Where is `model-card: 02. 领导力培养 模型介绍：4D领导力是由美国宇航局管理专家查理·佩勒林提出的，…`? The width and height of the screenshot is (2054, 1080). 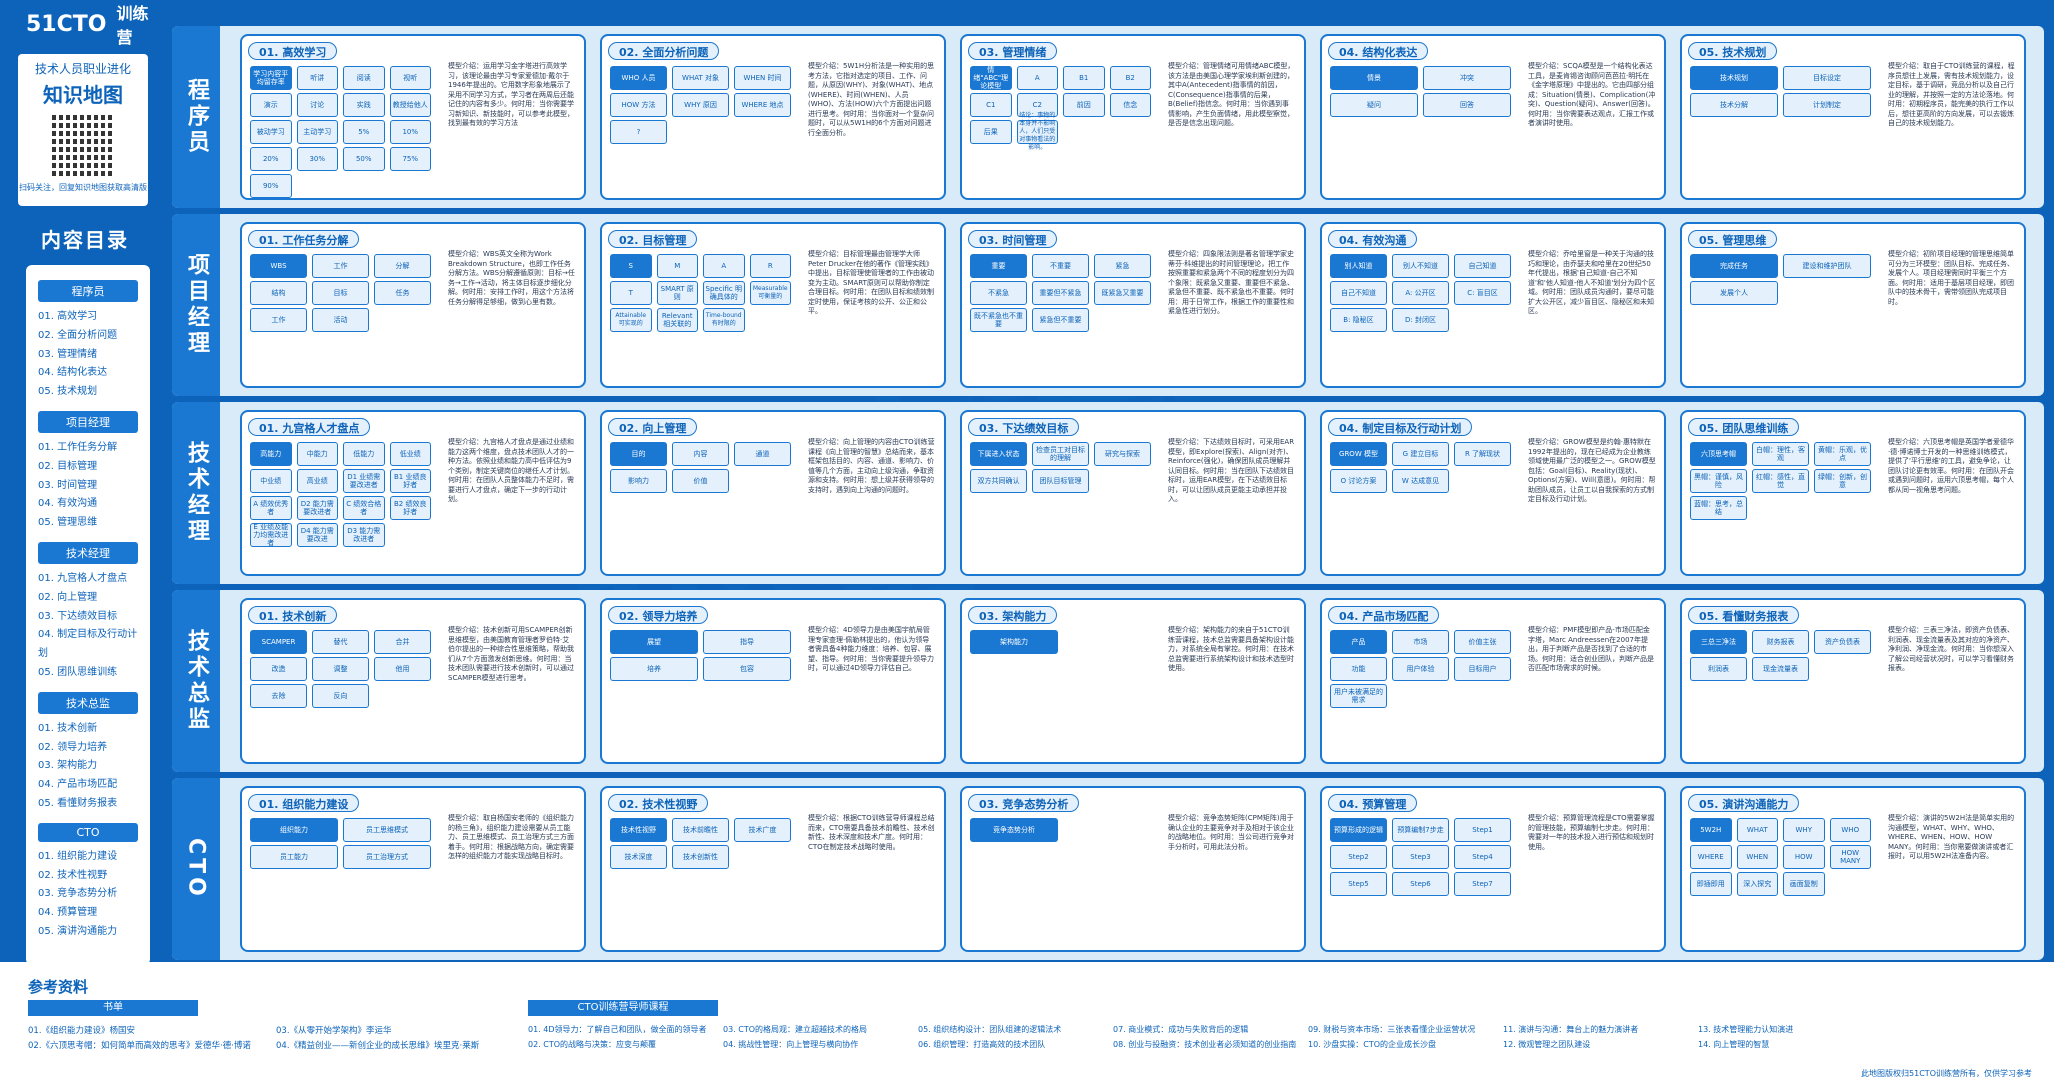 model-card: 02. 领导力培养 模型介绍：4D领导力是由美国宇航局管理专家查理·佩勒林提出的，… is located at coordinates (773, 681).